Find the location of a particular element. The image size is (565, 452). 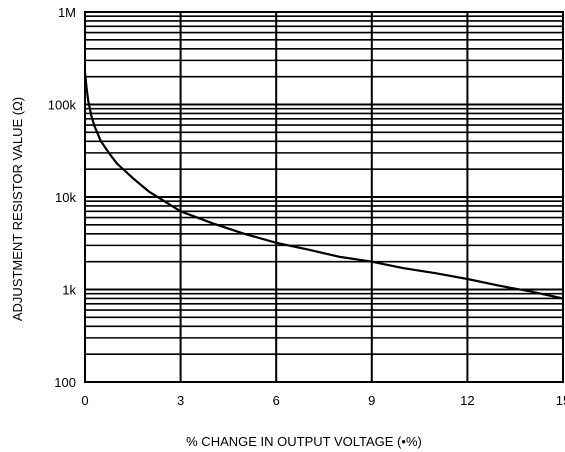

x-axis-label: % CHANGE IN OUTPUT VOLTAGE (•%) is located at coordinates (304, 441).